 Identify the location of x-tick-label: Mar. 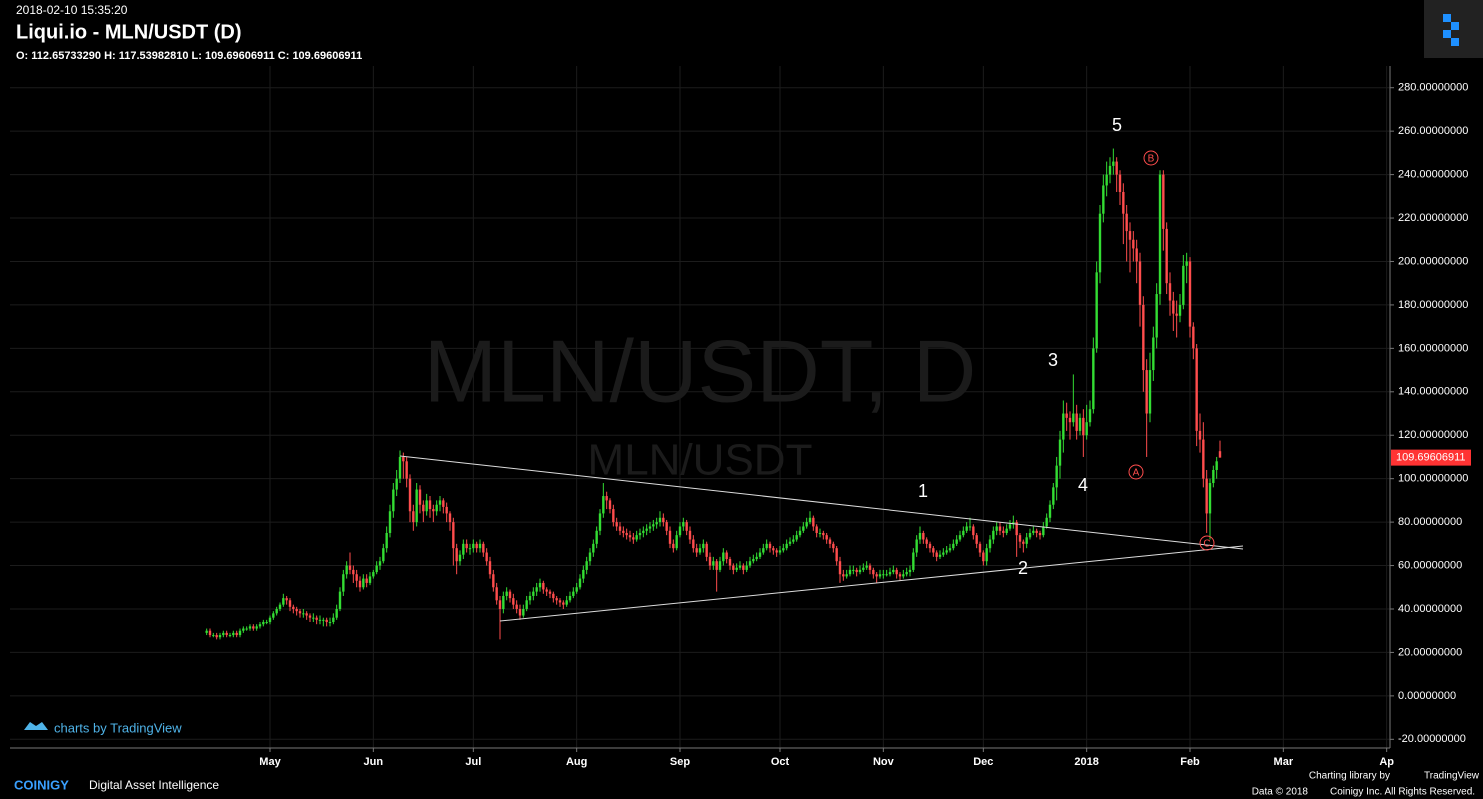
(1284, 762).